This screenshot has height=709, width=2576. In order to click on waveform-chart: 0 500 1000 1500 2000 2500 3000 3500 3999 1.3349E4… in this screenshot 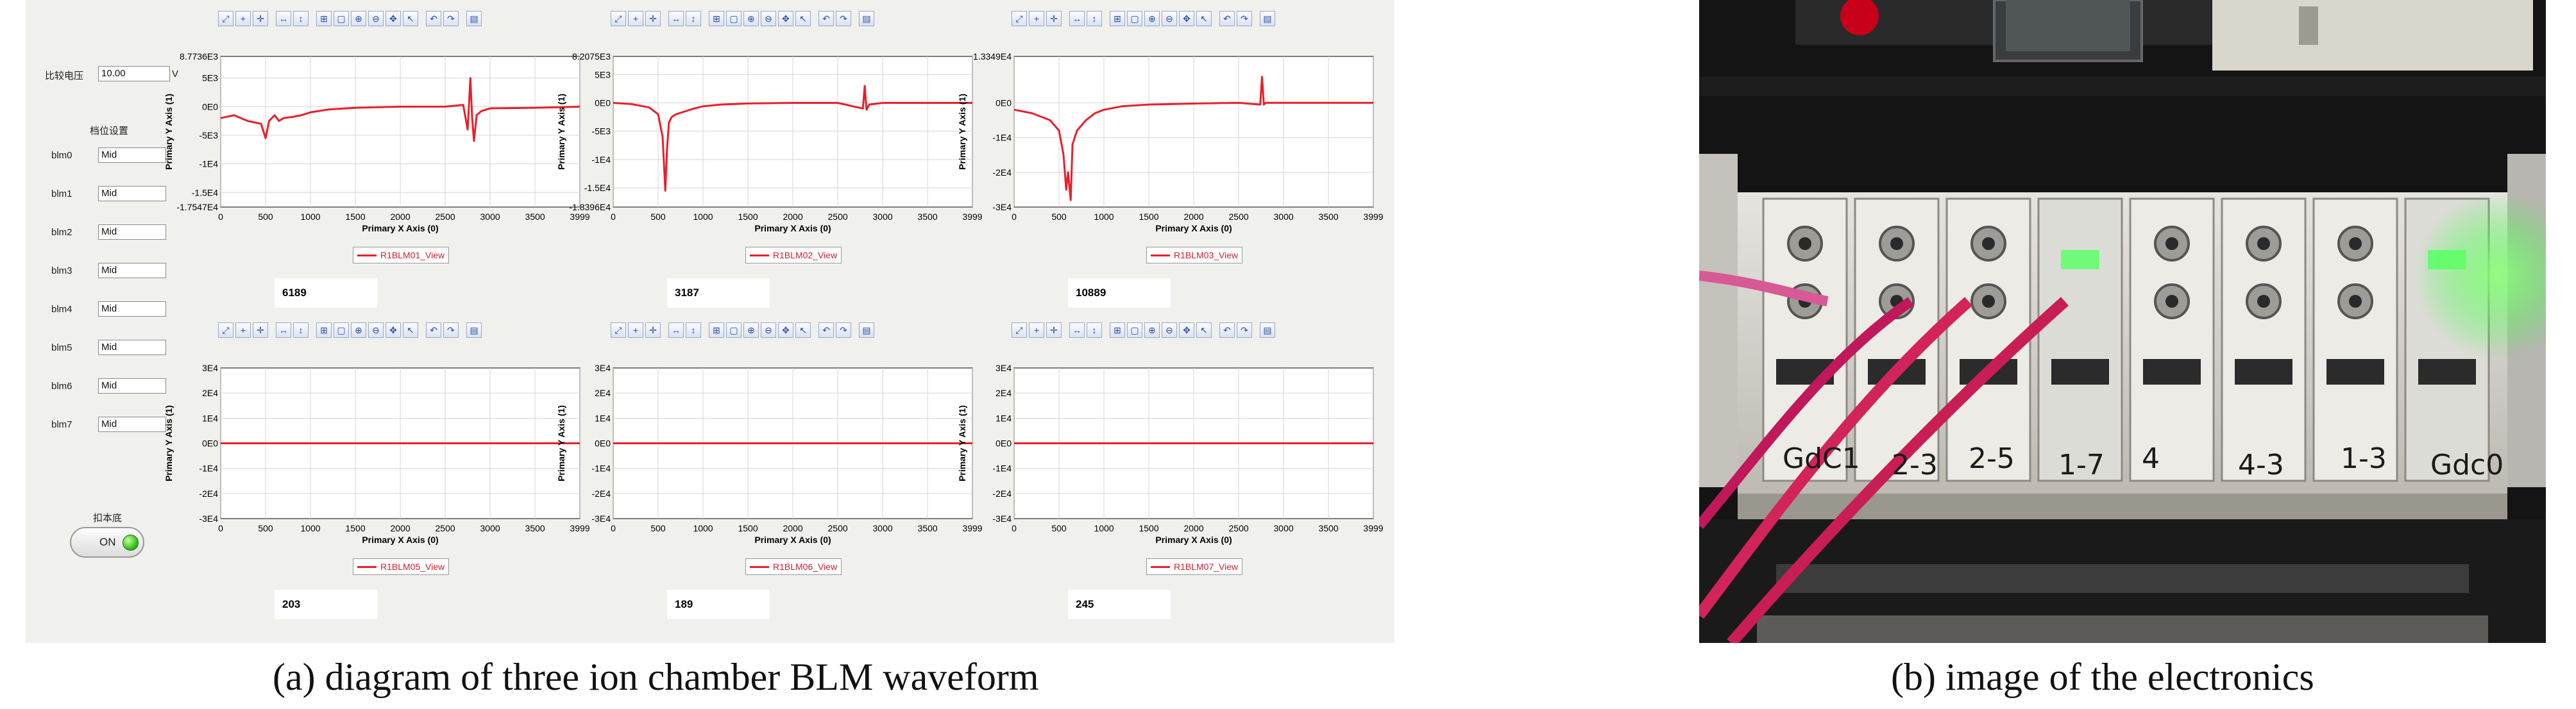, I will do `click(1173, 138)`.